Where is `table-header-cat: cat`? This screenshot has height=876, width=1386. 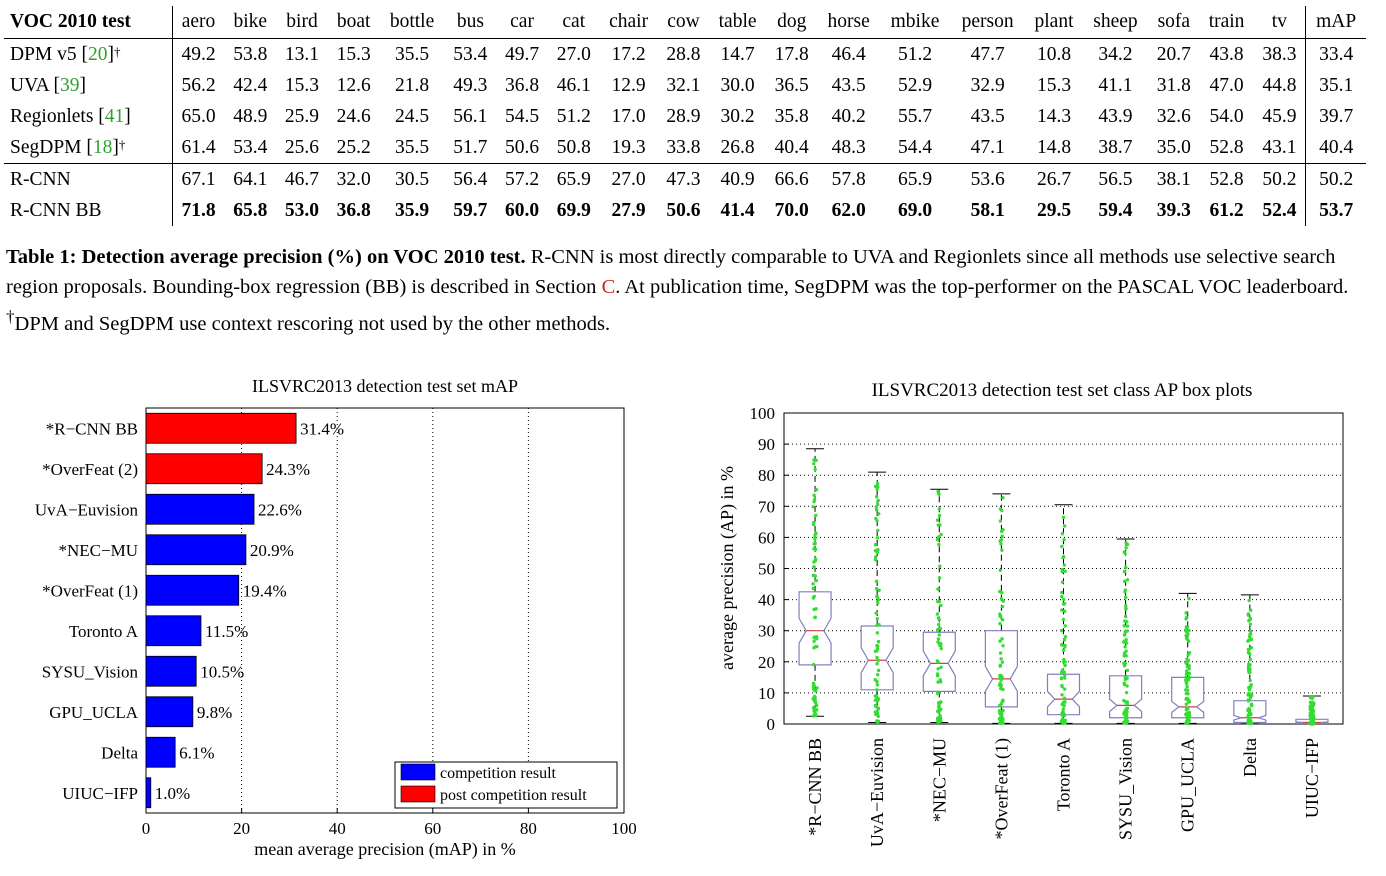
table-header-cat: cat is located at coordinates (573, 22).